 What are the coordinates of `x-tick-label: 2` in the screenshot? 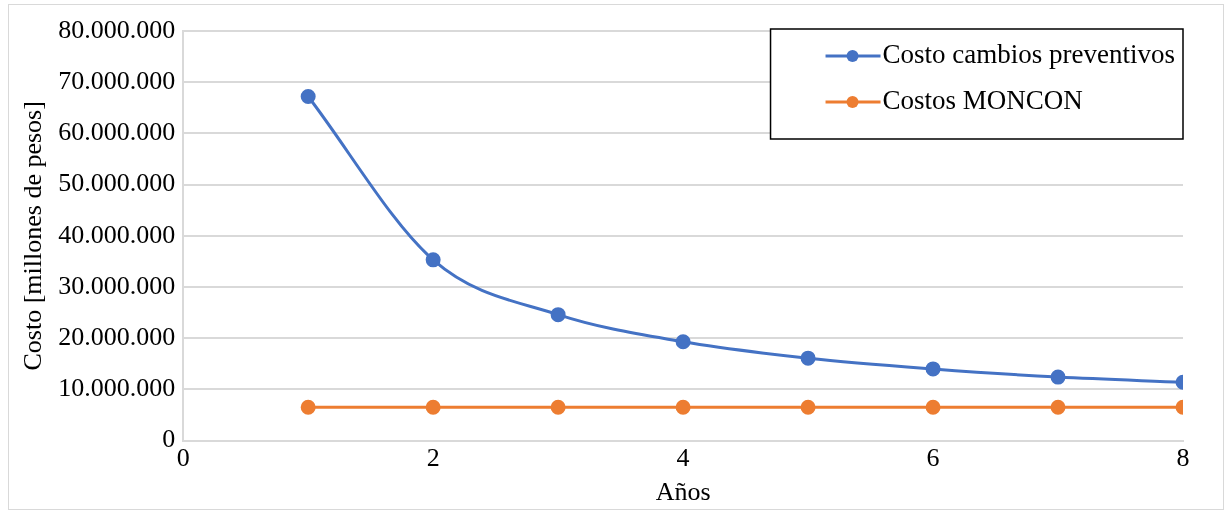 It's located at (433, 458).